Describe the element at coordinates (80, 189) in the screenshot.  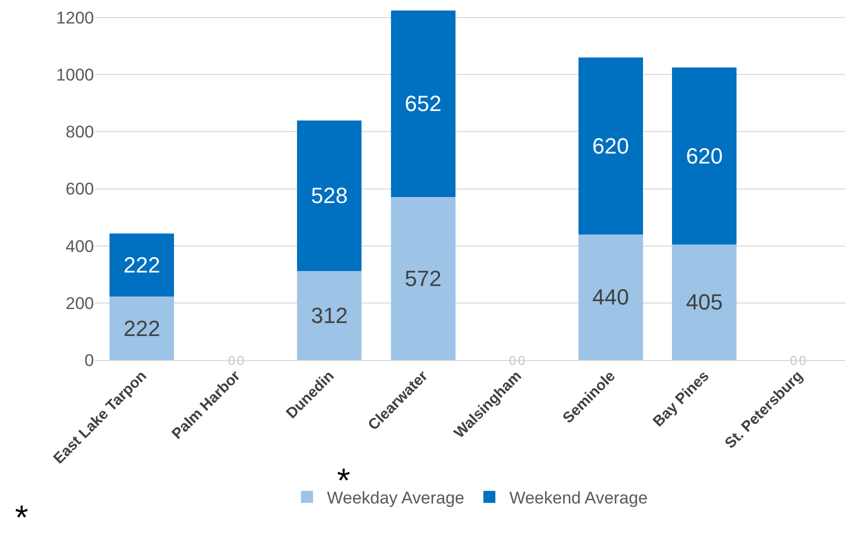
I see `y-tick-label: 600` at that location.